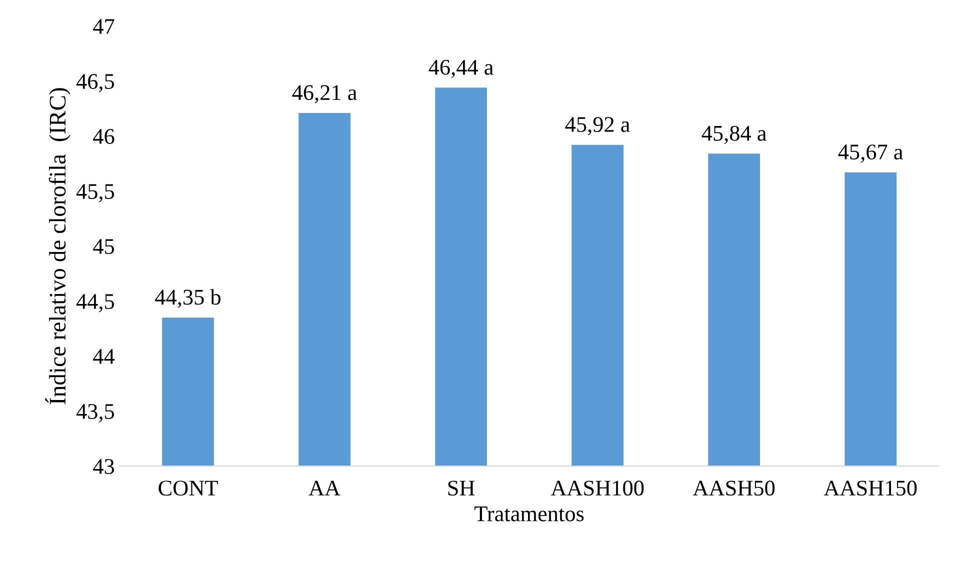 The width and height of the screenshot is (958, 579). I want to click on y-tick-label: 45,5, so click(95, 193).